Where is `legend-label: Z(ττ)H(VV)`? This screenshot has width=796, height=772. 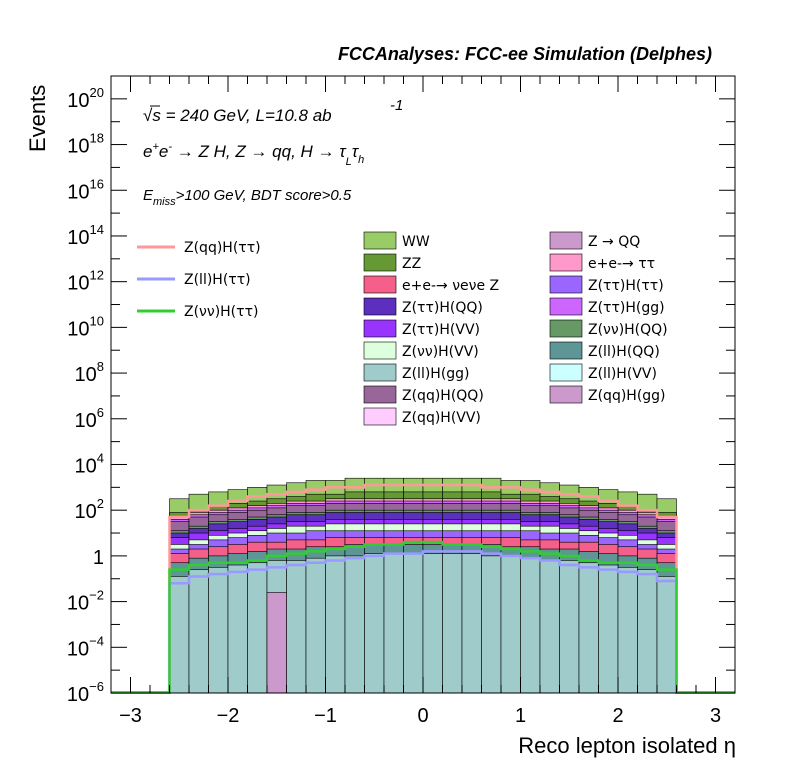 legend-label: Z(ττ)H(VV) is located at coordinates (441, 330).